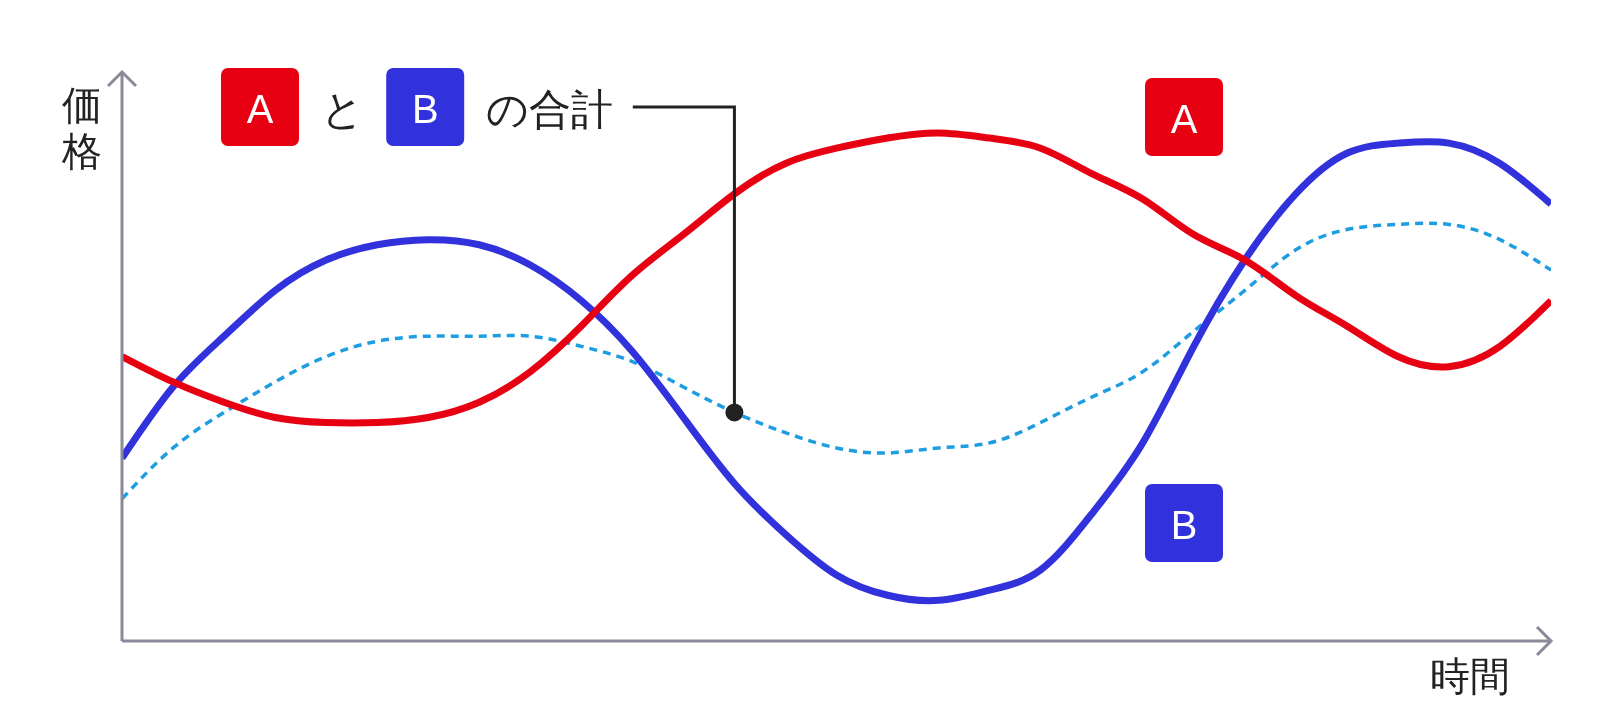 The width and height of the screenshot is (1600, 720). What do you see at coordinates (1184, 525) in the screenshot?
I see `series-label: B` at bounding box center [1184, 525].